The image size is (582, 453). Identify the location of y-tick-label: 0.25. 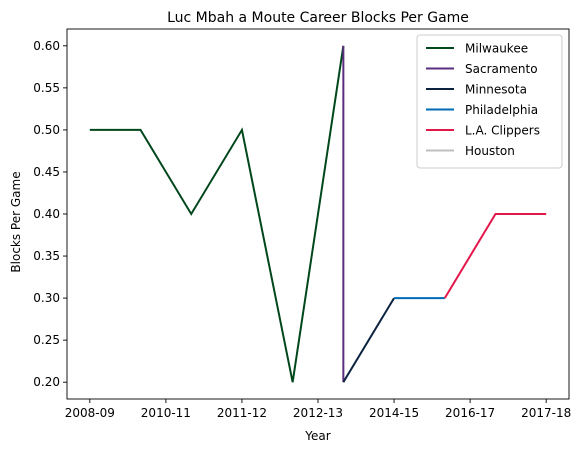
(46, 340).